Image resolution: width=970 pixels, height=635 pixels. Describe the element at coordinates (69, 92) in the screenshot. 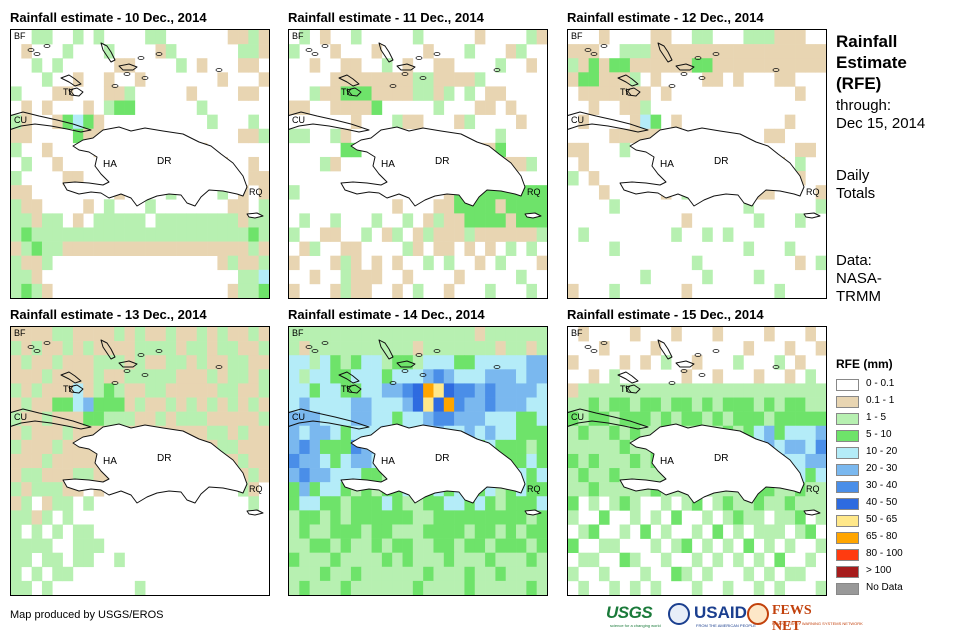

I see `map-label-tk: TK` at that location.